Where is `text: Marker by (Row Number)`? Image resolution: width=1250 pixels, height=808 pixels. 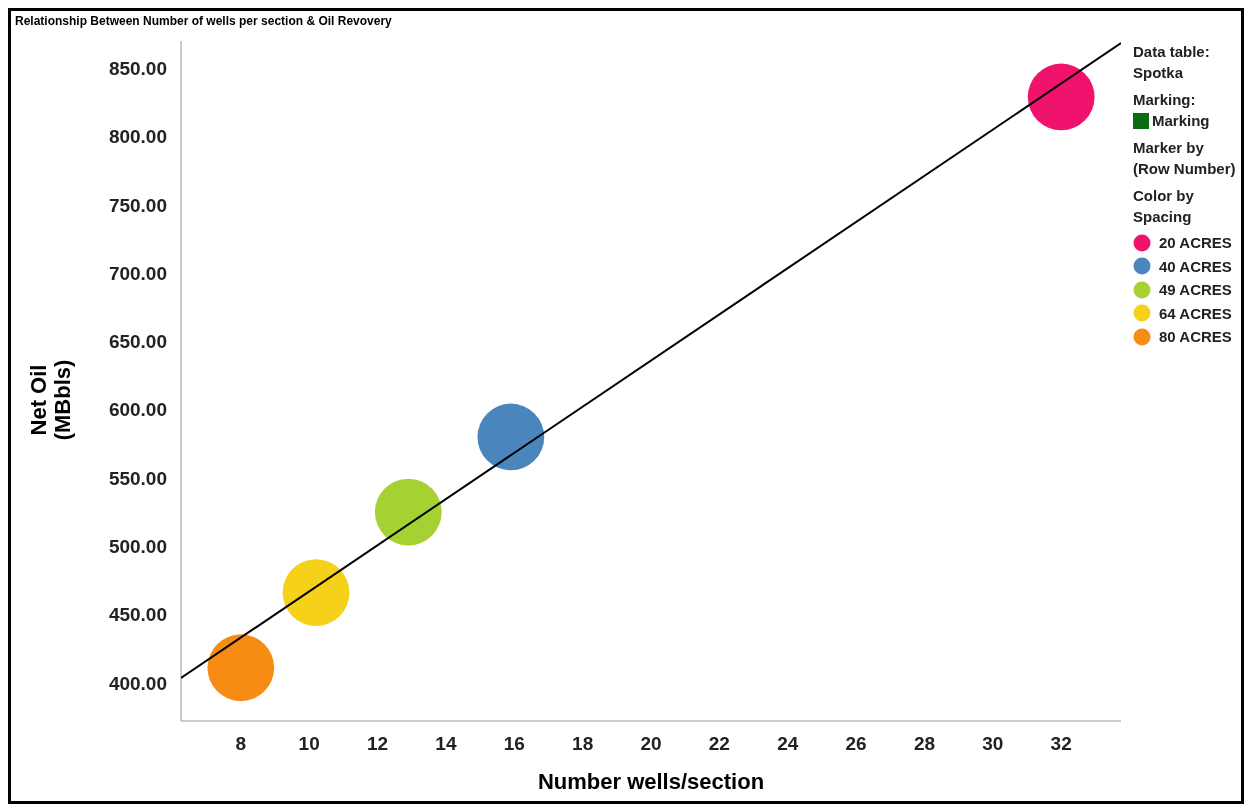 text: Marker by (Row Number) is located at coordinates (1184, 158).